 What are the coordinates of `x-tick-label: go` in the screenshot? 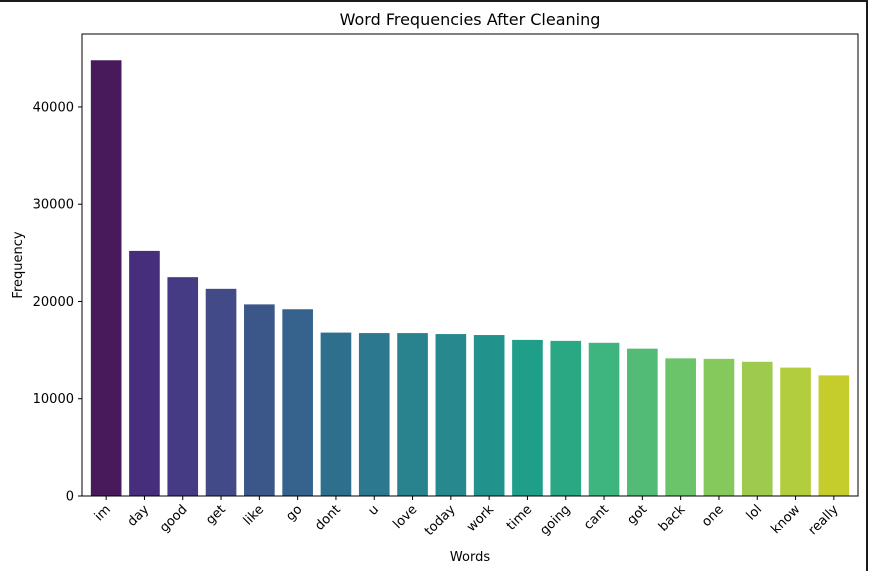 It's located at (294, 513).